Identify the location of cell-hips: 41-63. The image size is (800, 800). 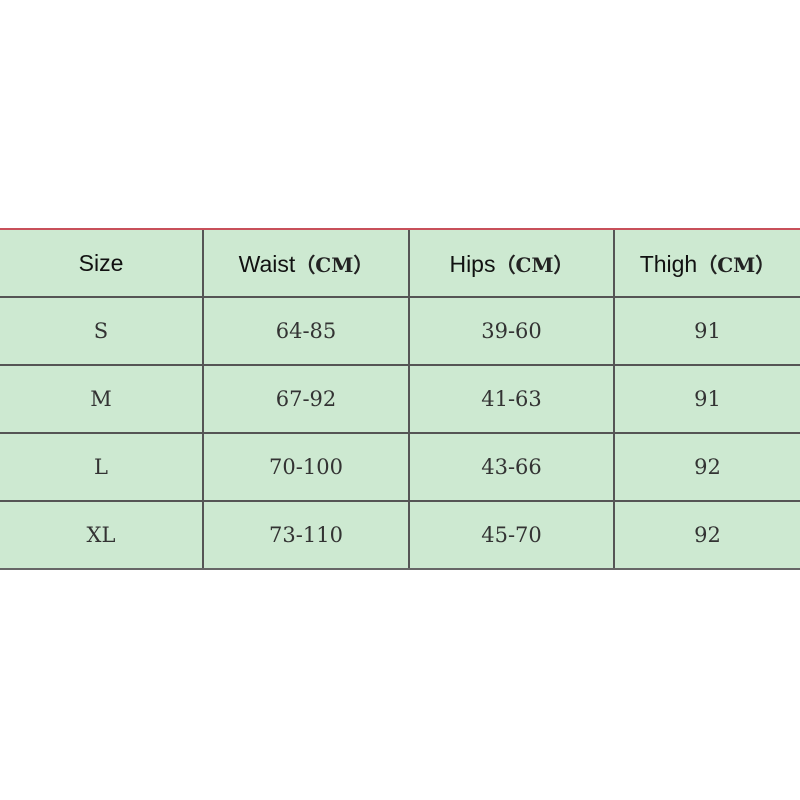
(511, 399).